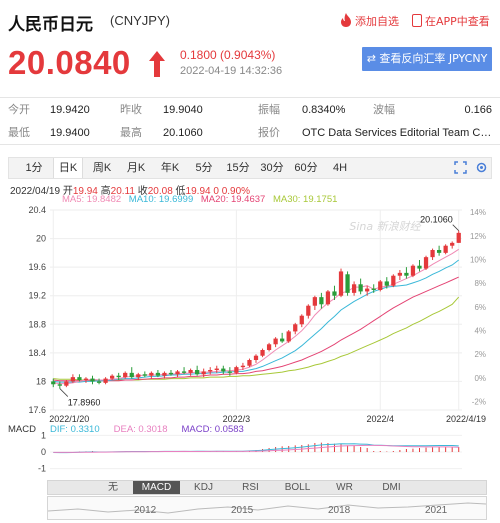 The image size is (500, 523). I want to click on tab-5min: 5分, so click(204, 168).